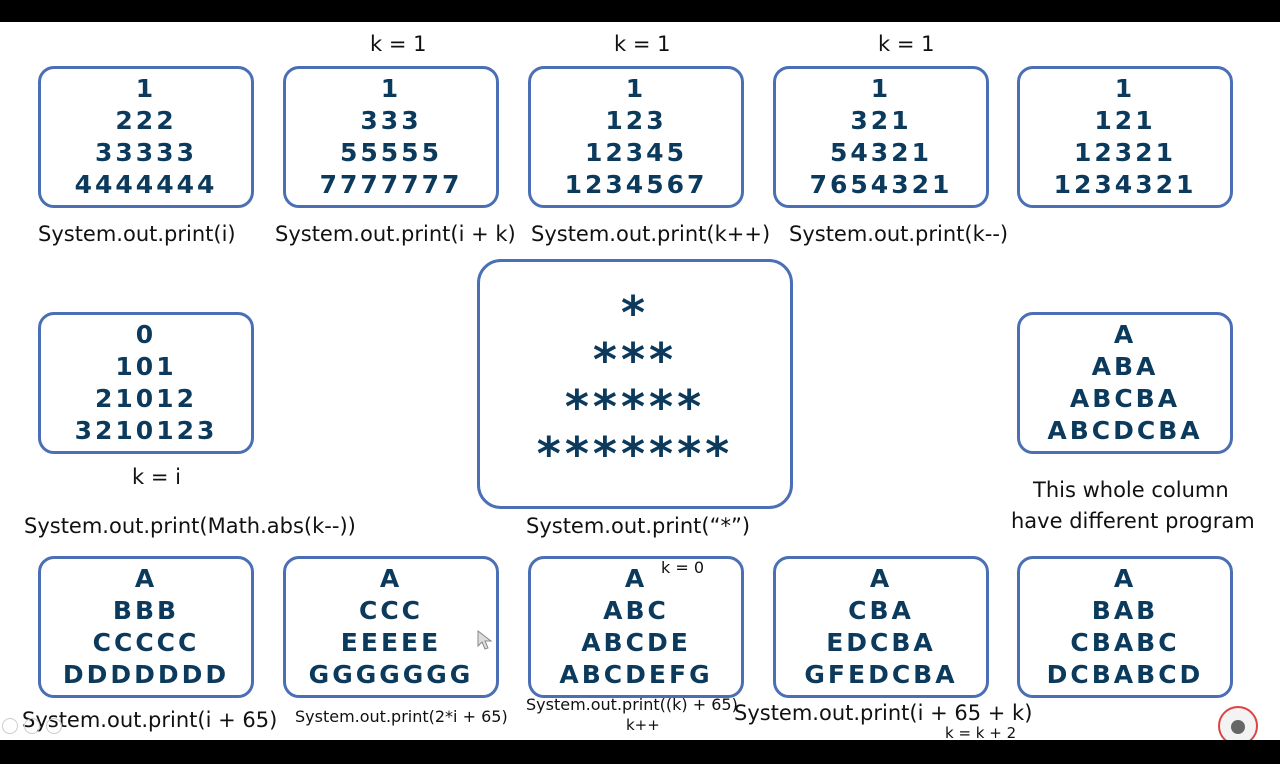 This screenshot has height=764, width=1280. I want to click on pattern-row: BAB, so click(1125, 610).